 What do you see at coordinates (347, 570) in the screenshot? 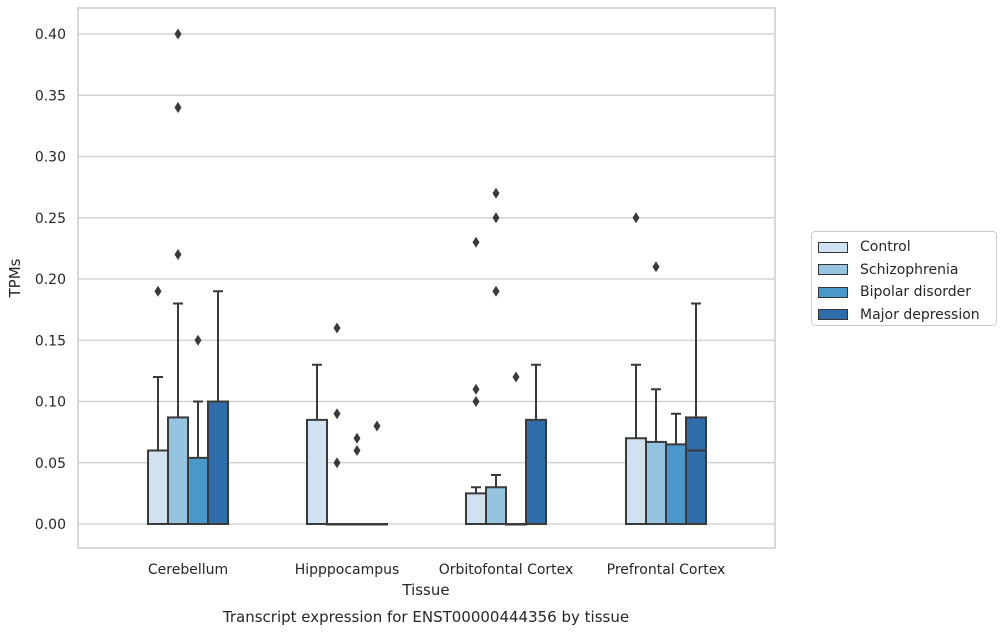
I see `x-tick-label: Hipppocampus` at bounding box center [347, 570].